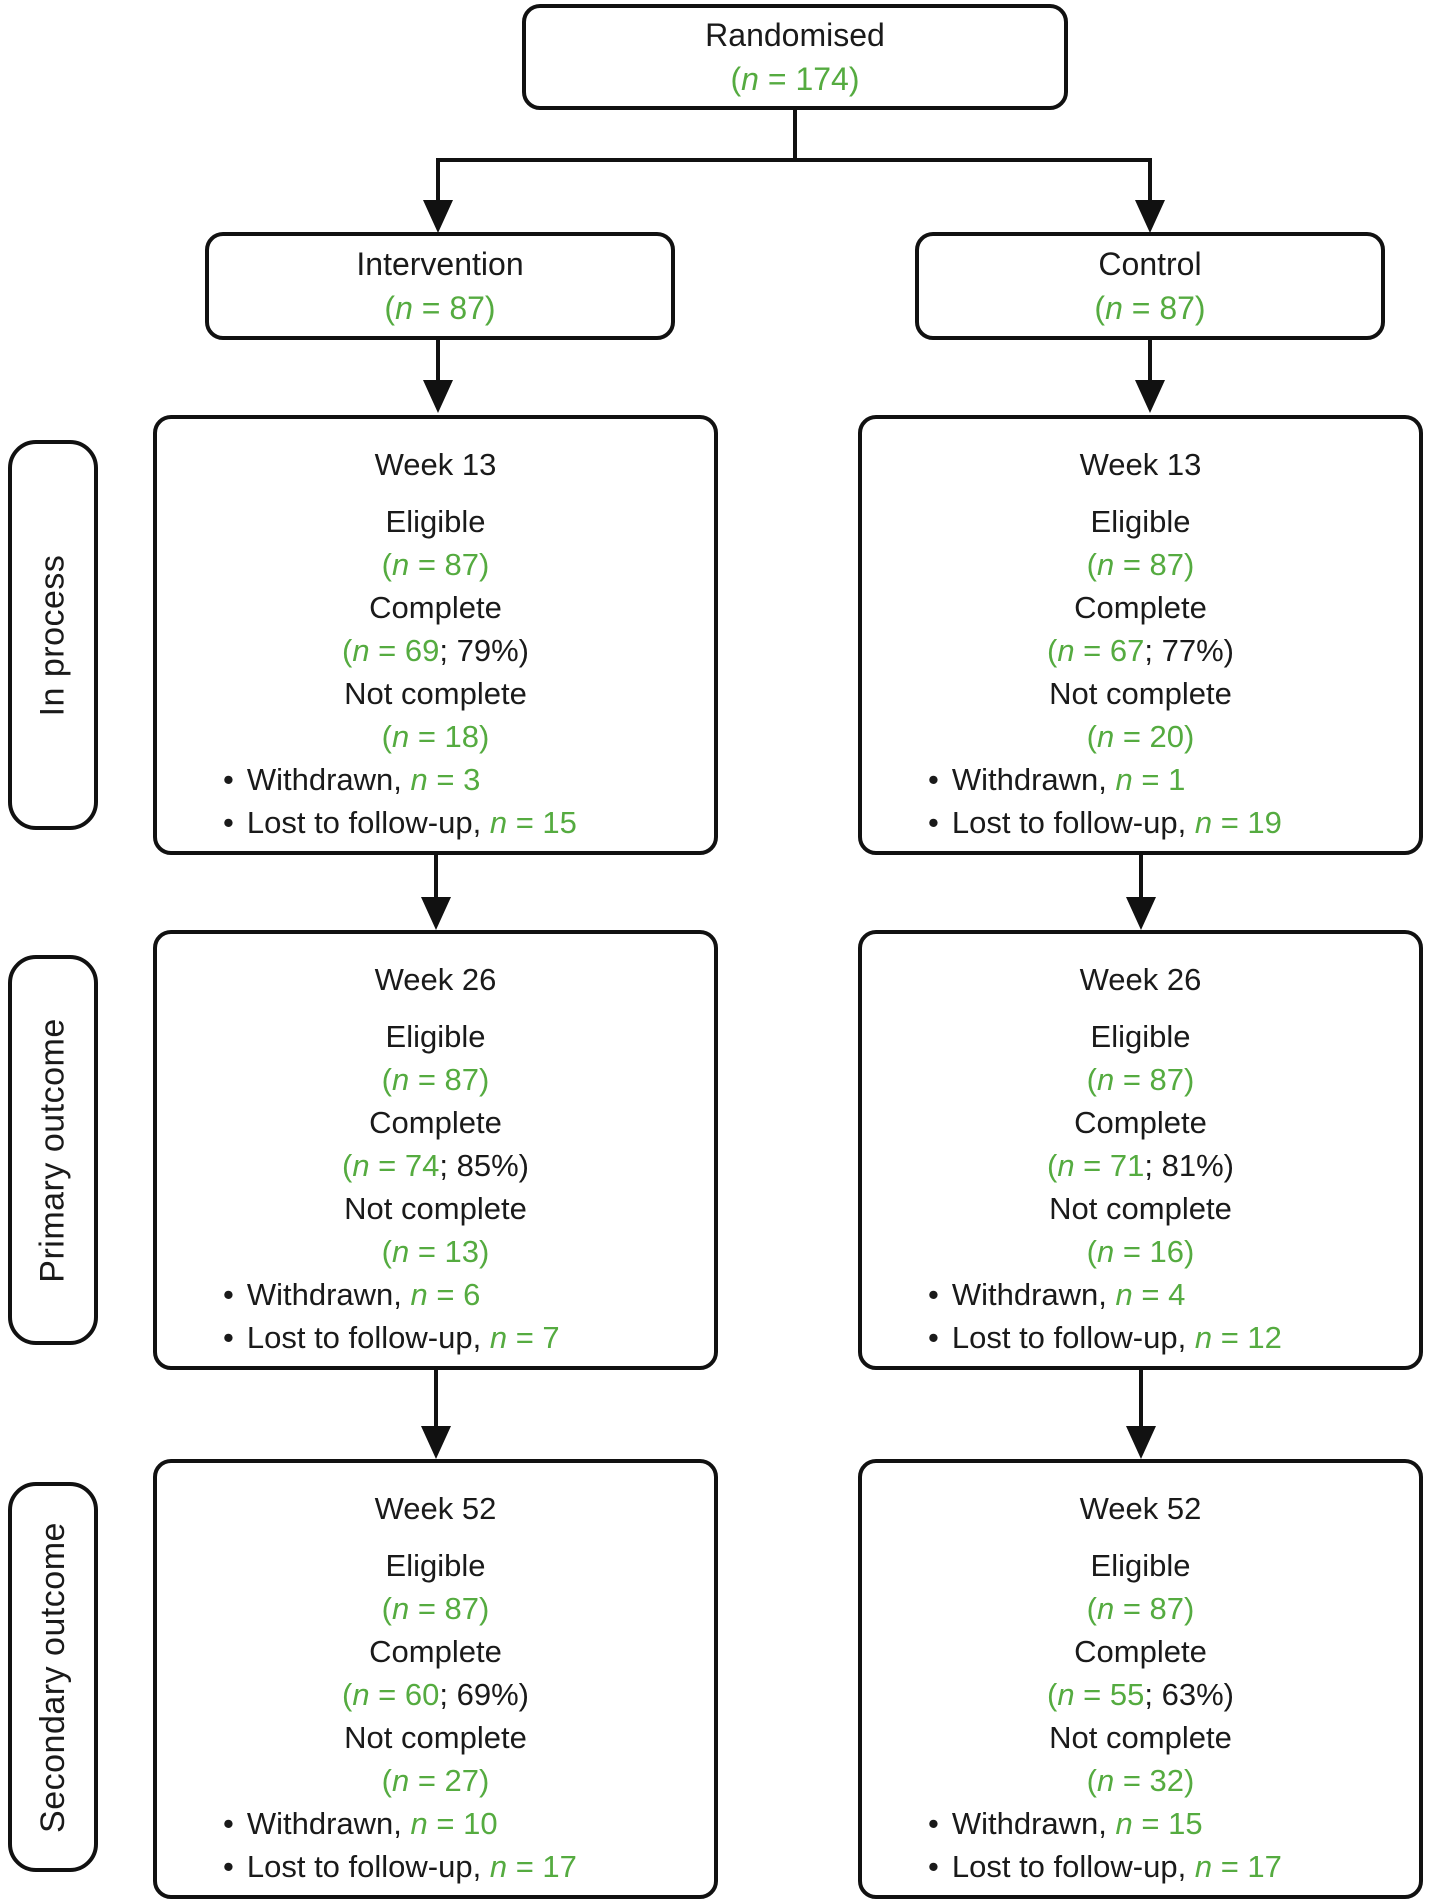 The height and width of the screenshot is (1903, 1429). I want to click on lost-to-follow-up-line: • Lost to follow-up, n = 19, so click(1168, 822).